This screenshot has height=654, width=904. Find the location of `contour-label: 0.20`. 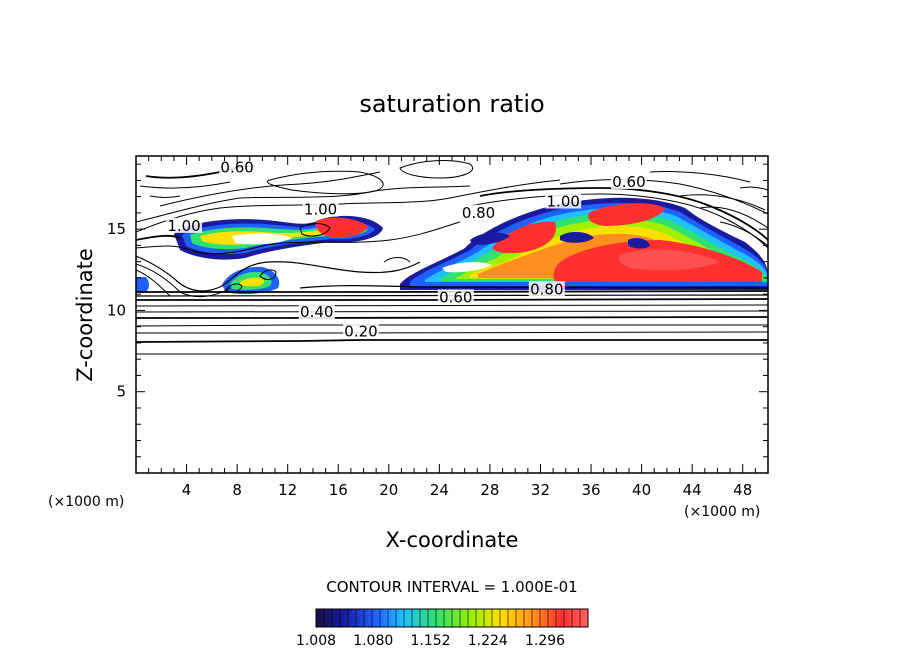

contour-label: 0.20 is located at coordinates (360, 332).